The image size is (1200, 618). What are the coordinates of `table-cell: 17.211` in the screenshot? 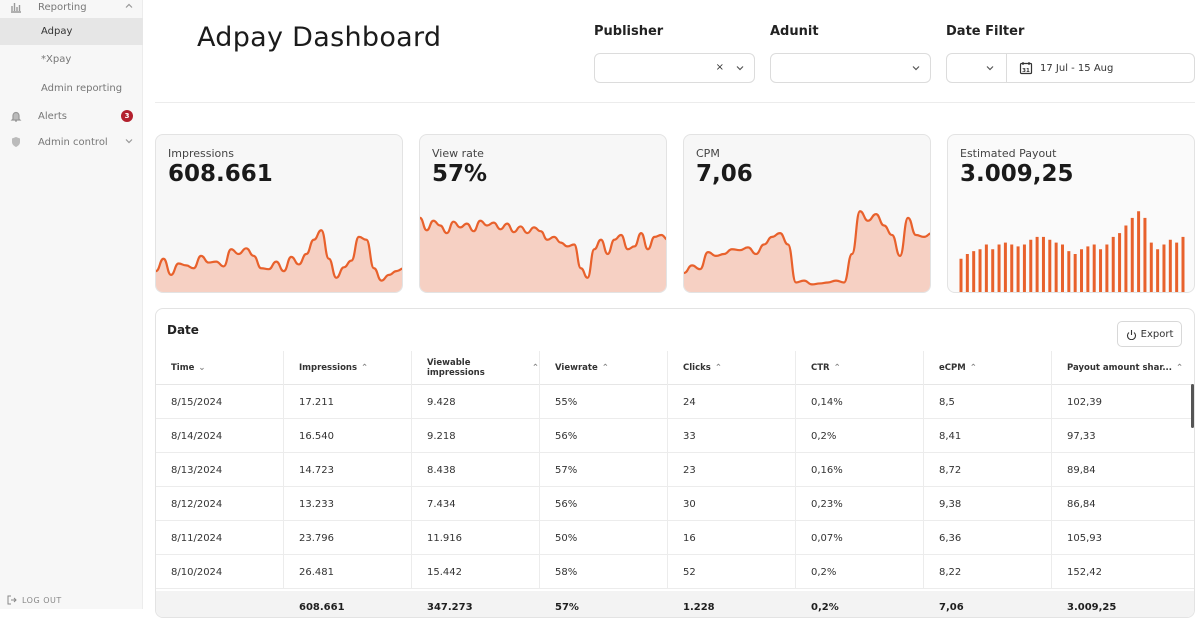 It's located at (348, 402).